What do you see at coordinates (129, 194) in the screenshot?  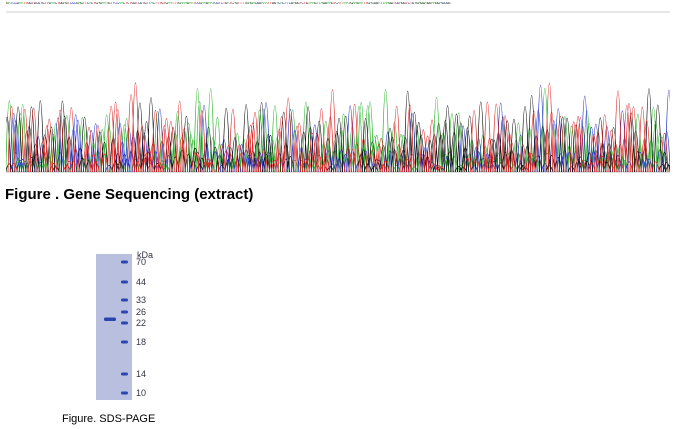 I see `sequencing-caption: Figure . Gene Sequencing (extract)` at bounding box center [129, 194].